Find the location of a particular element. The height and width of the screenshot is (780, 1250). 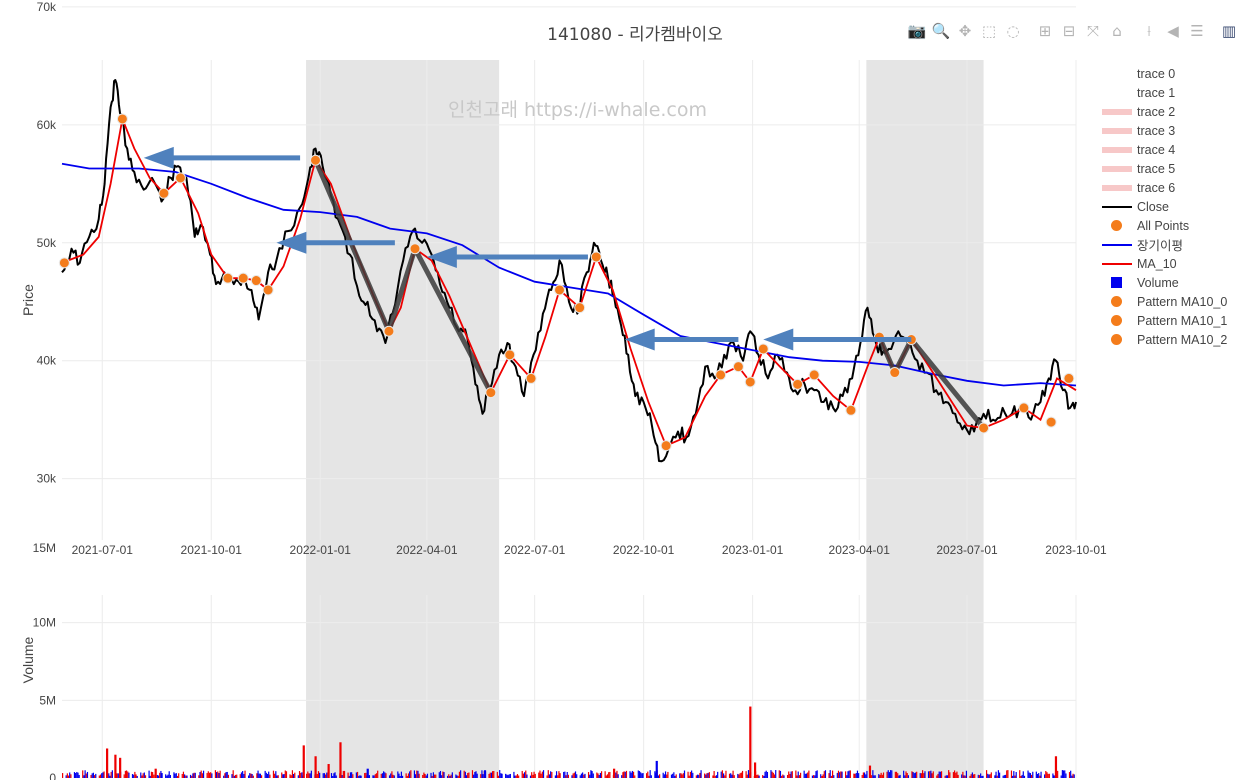

legend-item: MA_10 is located at coordinates (1163, 263).